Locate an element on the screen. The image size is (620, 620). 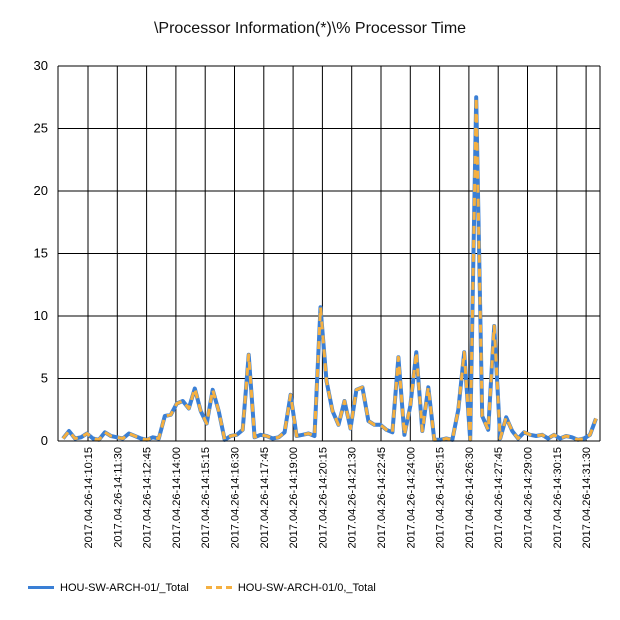
x-tick-label: 2017.04.26-14:30:15 is located at coordinates (558, 498).